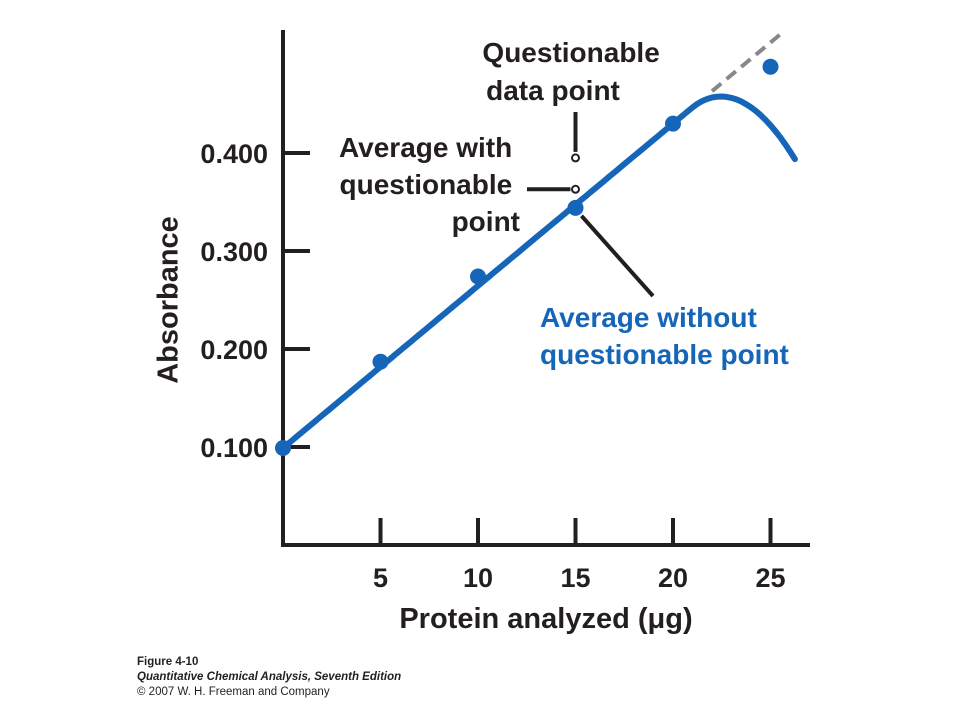  What do you see at coordinates (234, 154) in the screenshot?
I see `y-tick-label: 0.400` at bounding box center [234, 154].